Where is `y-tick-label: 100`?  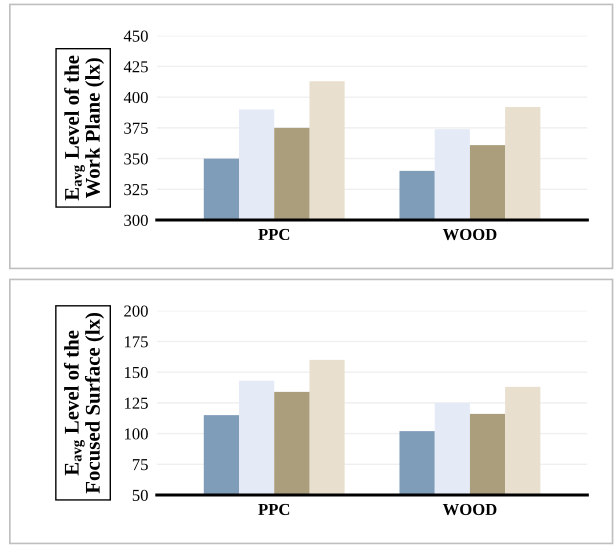
y-tick-label: 100 is located at coordinates (136, 434).